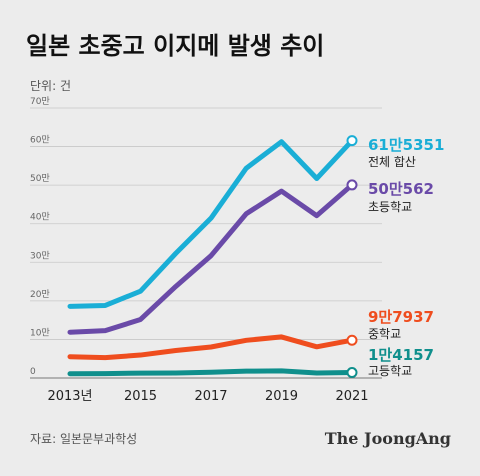 This screenshot has width=480, height=476. What do you see at coordinates (392, 162) in the screenshot?
I see `series-name-label: 전체 합산` at bounding box center [392, 162].